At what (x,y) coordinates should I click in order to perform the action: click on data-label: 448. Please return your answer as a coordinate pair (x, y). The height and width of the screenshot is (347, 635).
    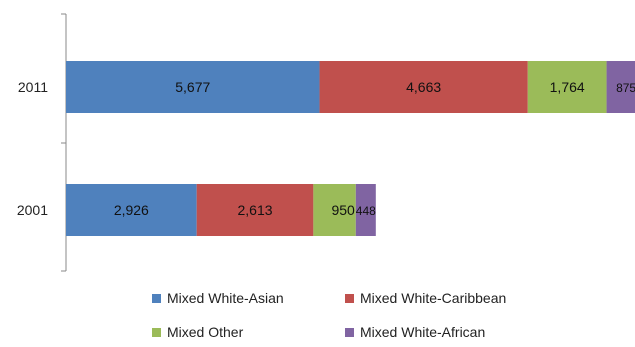
    Looking at the image, I should click on (366, 211).